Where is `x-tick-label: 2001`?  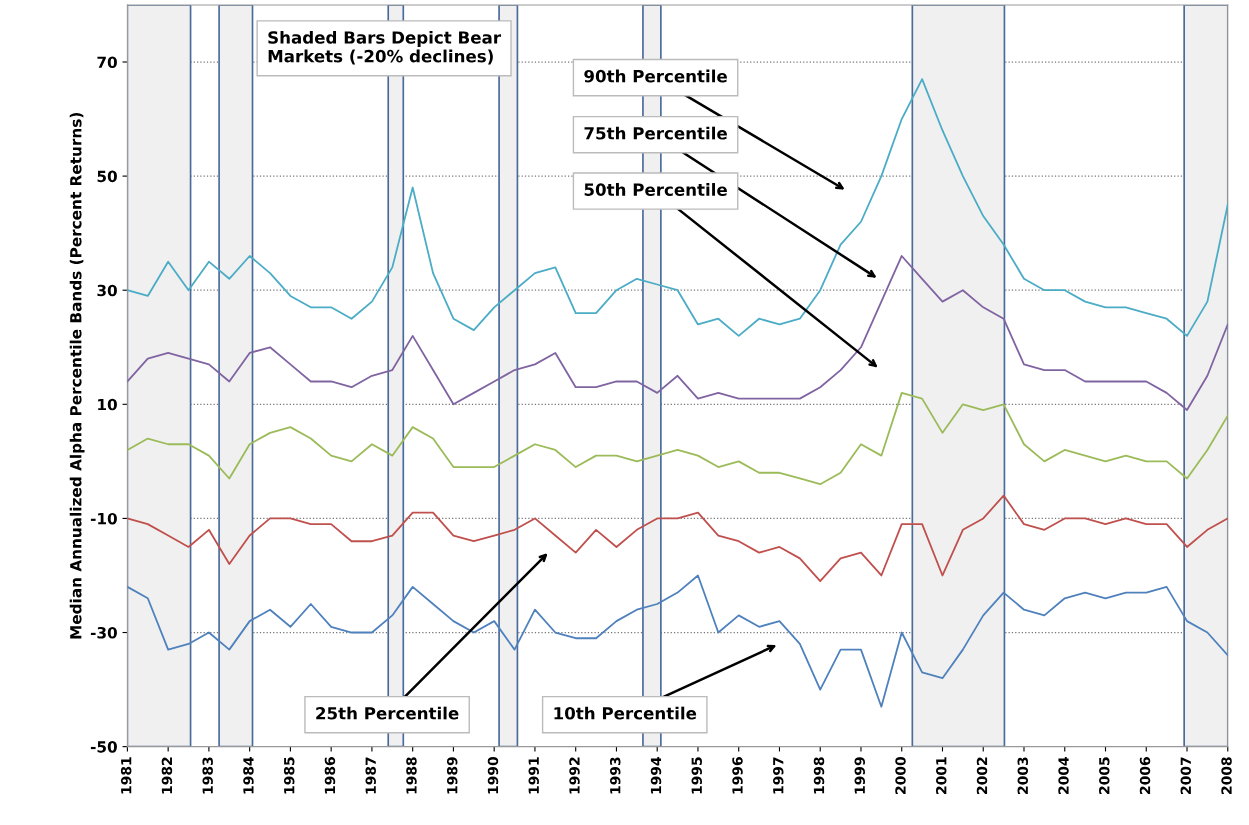 x-tick-label: 2001 is located at coordinates (941, 775).